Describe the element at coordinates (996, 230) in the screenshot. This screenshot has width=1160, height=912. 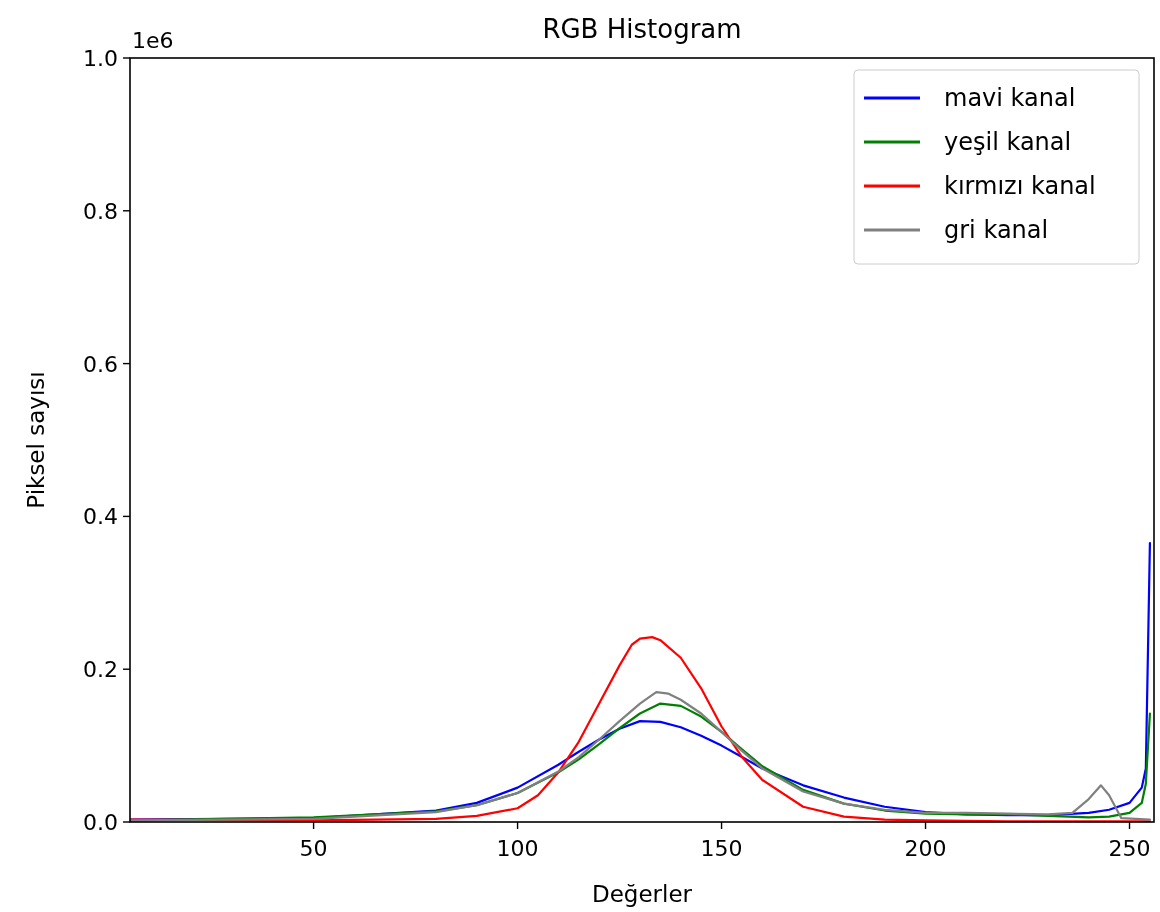
I see `legend-label: gri kanal` at that location.